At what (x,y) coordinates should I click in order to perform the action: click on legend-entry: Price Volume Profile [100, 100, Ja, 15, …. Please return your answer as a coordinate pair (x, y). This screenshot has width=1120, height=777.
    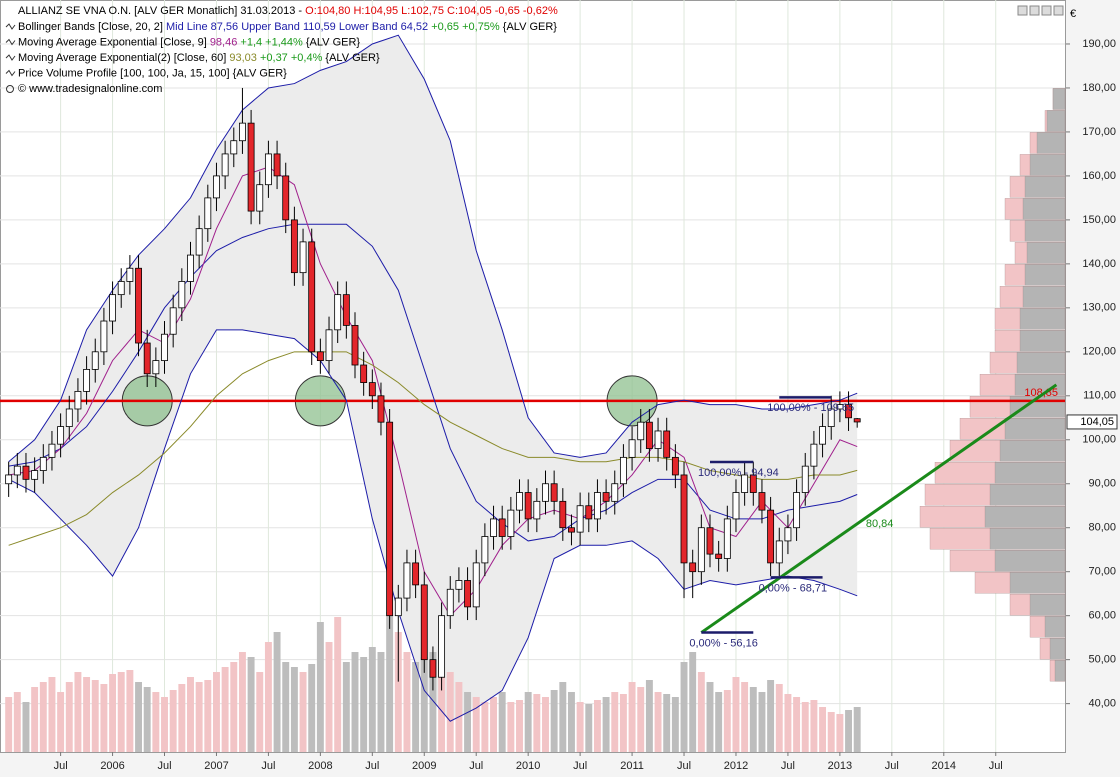
    Looking at the image, I should click on (152, 73).